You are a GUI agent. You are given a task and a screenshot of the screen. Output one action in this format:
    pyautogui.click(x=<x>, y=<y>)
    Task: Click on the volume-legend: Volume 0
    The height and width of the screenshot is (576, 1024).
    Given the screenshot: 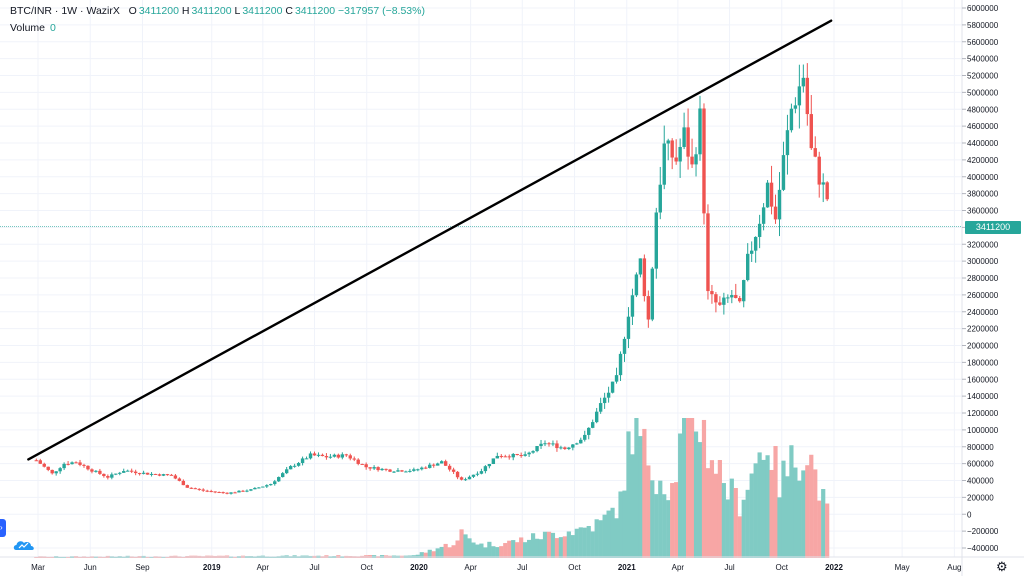 What is the action you would take?
    pyautogui.click(x=33, y=28)
    